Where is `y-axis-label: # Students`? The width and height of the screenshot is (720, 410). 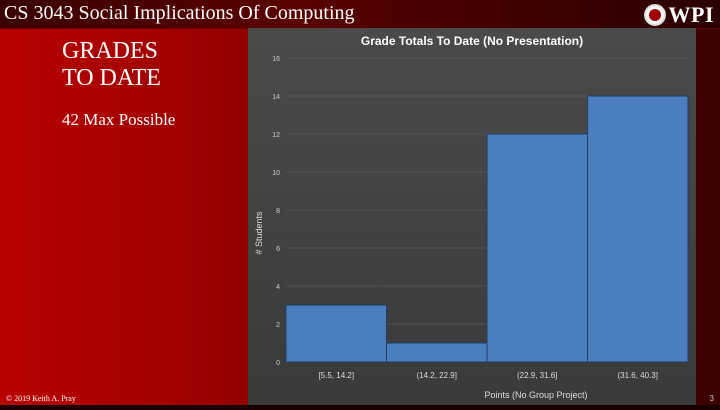
y-axis-label: # Students is located at coordinates (259, 233).